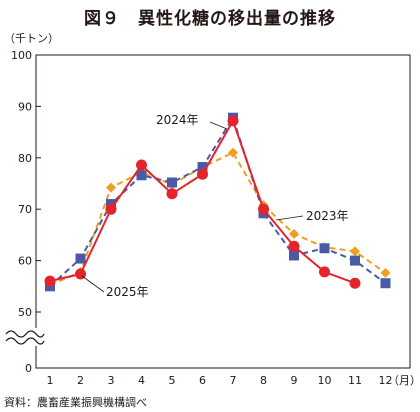  What do you see at coordinates (172, 380) in the screenshot?
I see `x-tick-label: 5` at bounding box center [172, 380].